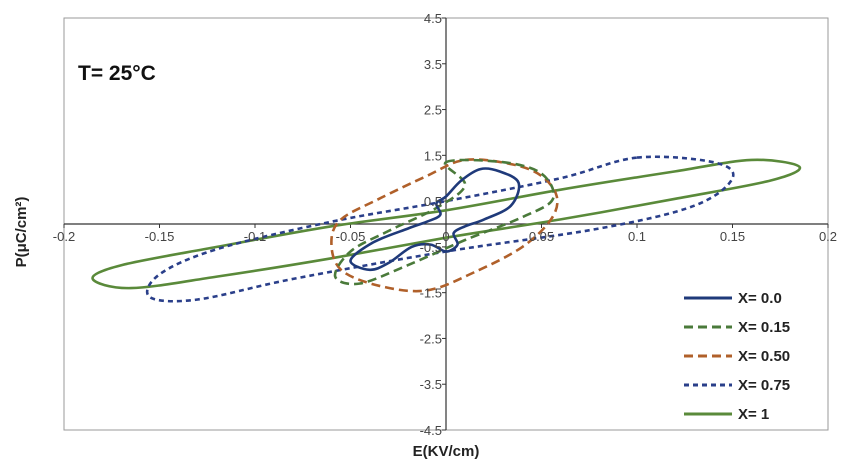 Image resolution: width=848 pixels, height=463 pixels. What do you see at coordinates (64, 236) in the screenshot?
I see `x-tick-label: -0.2` at bounding box center [64, 236].